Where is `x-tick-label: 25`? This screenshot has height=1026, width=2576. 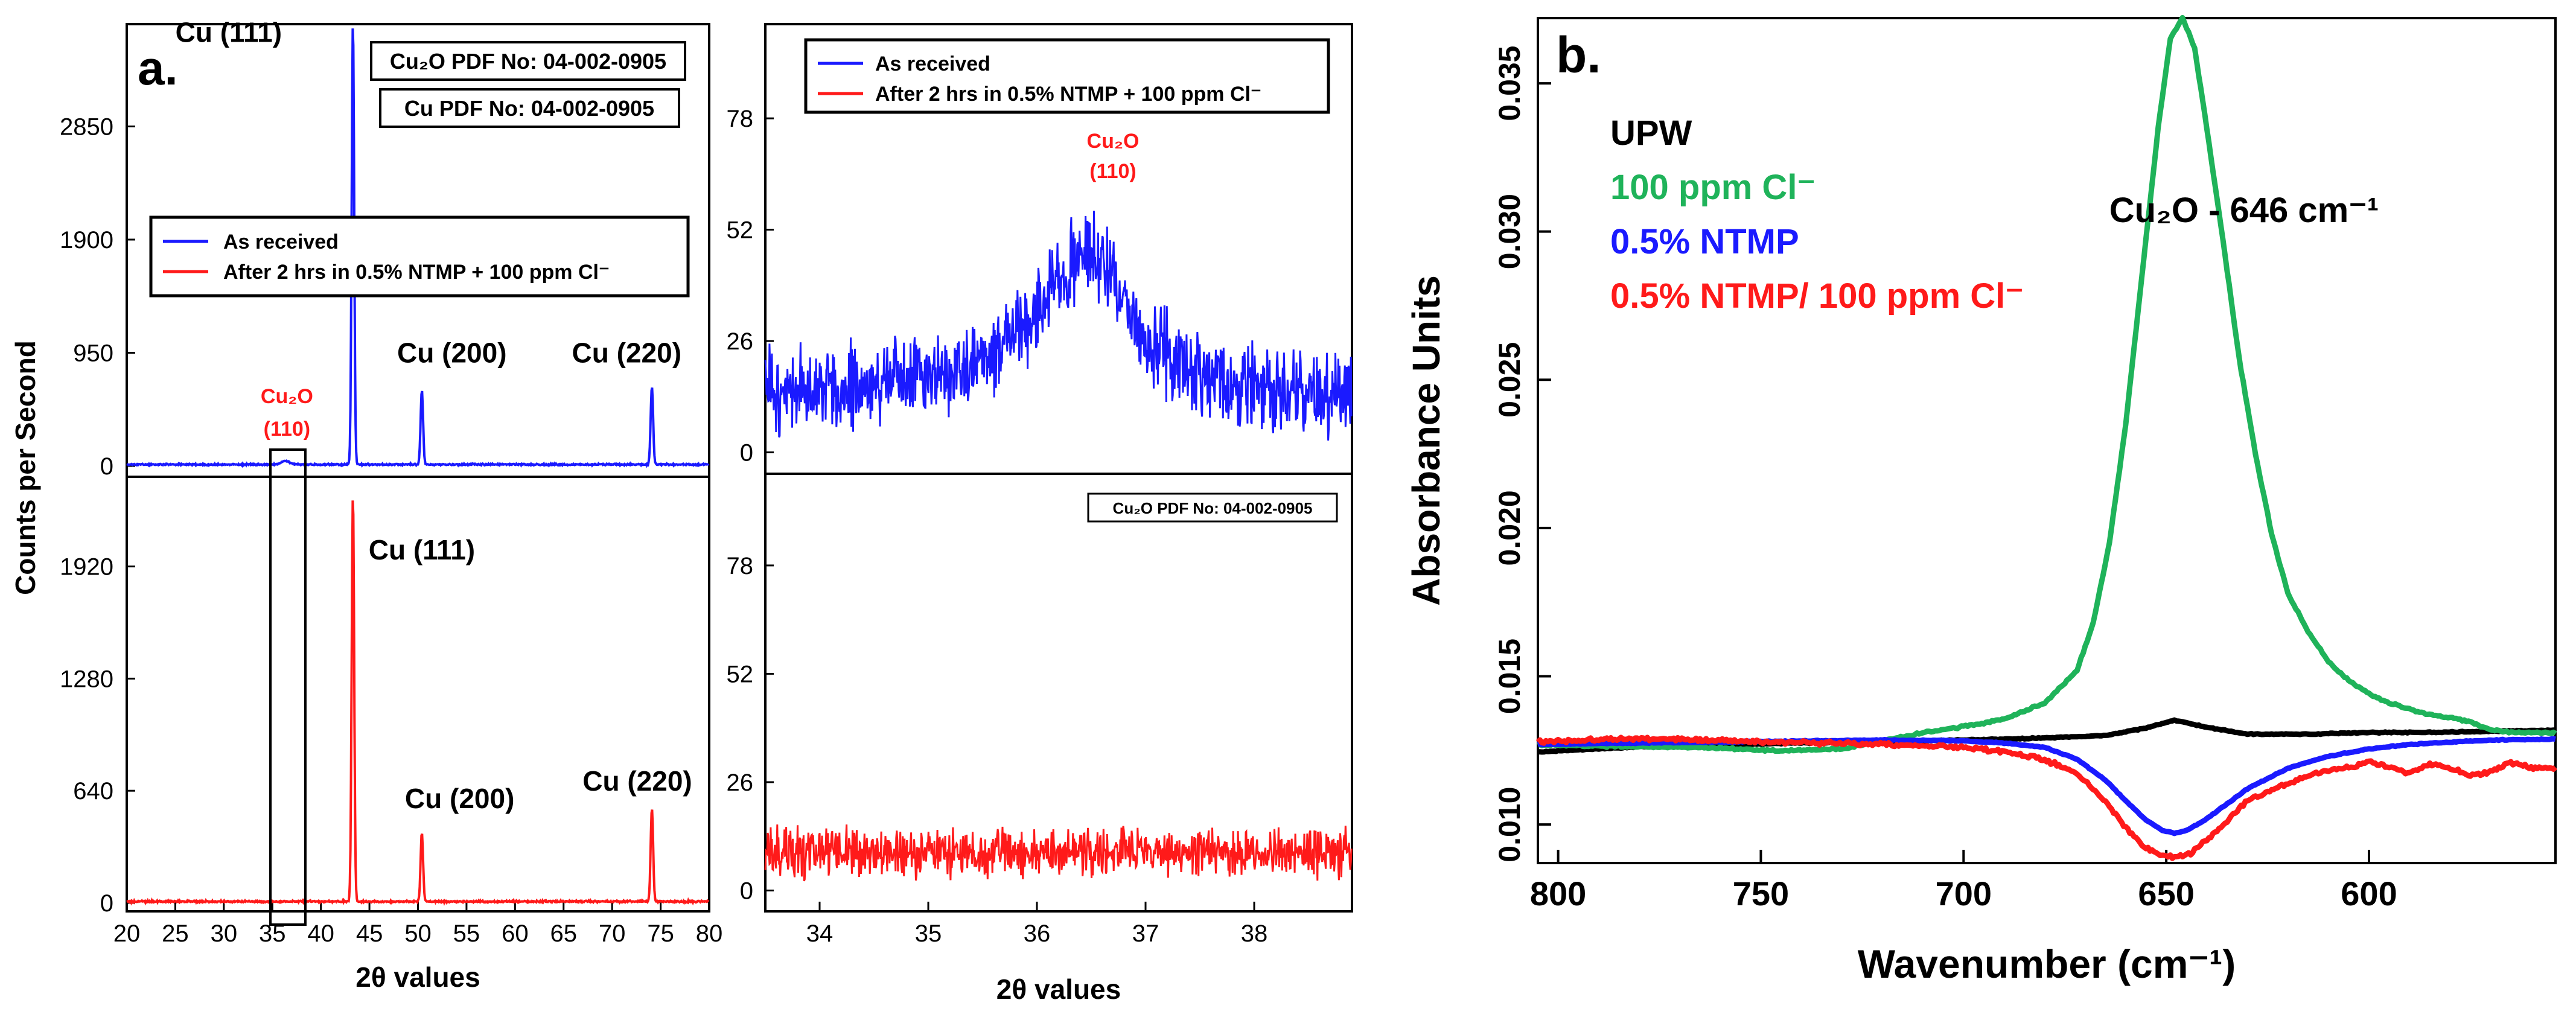 x-tick-label: 25 is located at coordinates (175, 933).